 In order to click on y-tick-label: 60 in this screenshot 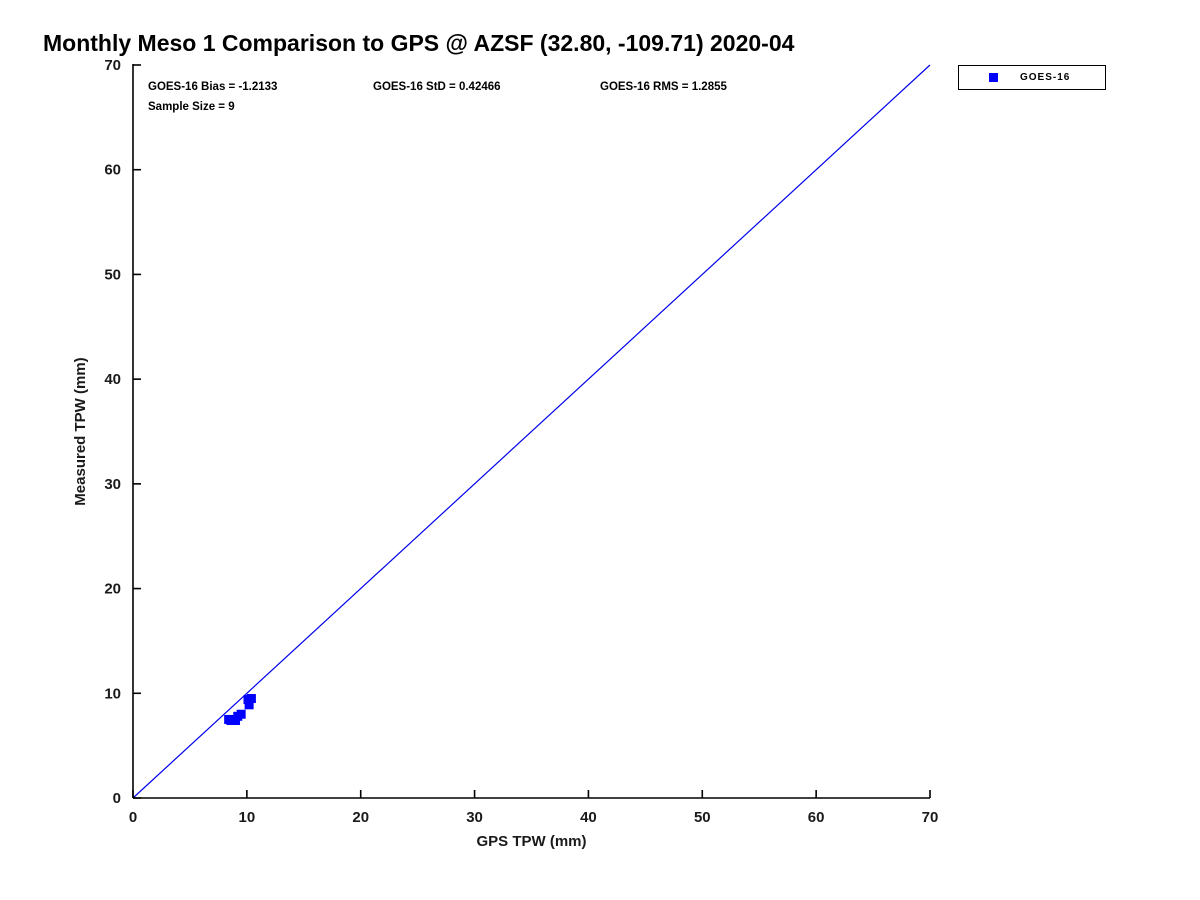, I will do `click(112, 170)`.